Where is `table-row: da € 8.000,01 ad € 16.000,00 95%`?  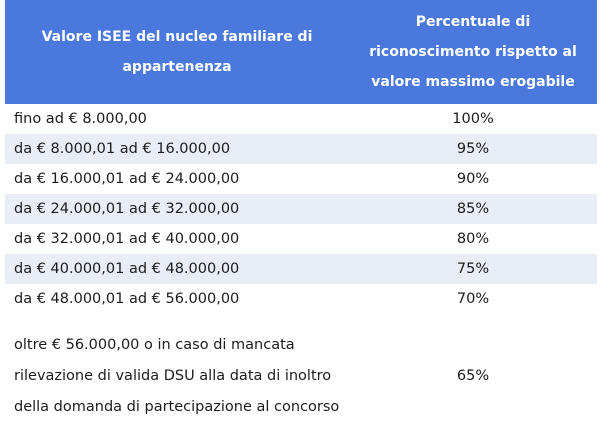 table-row: da € 8.000,01 ad € 16.000,00 95% is located at coordinates (301, 149).